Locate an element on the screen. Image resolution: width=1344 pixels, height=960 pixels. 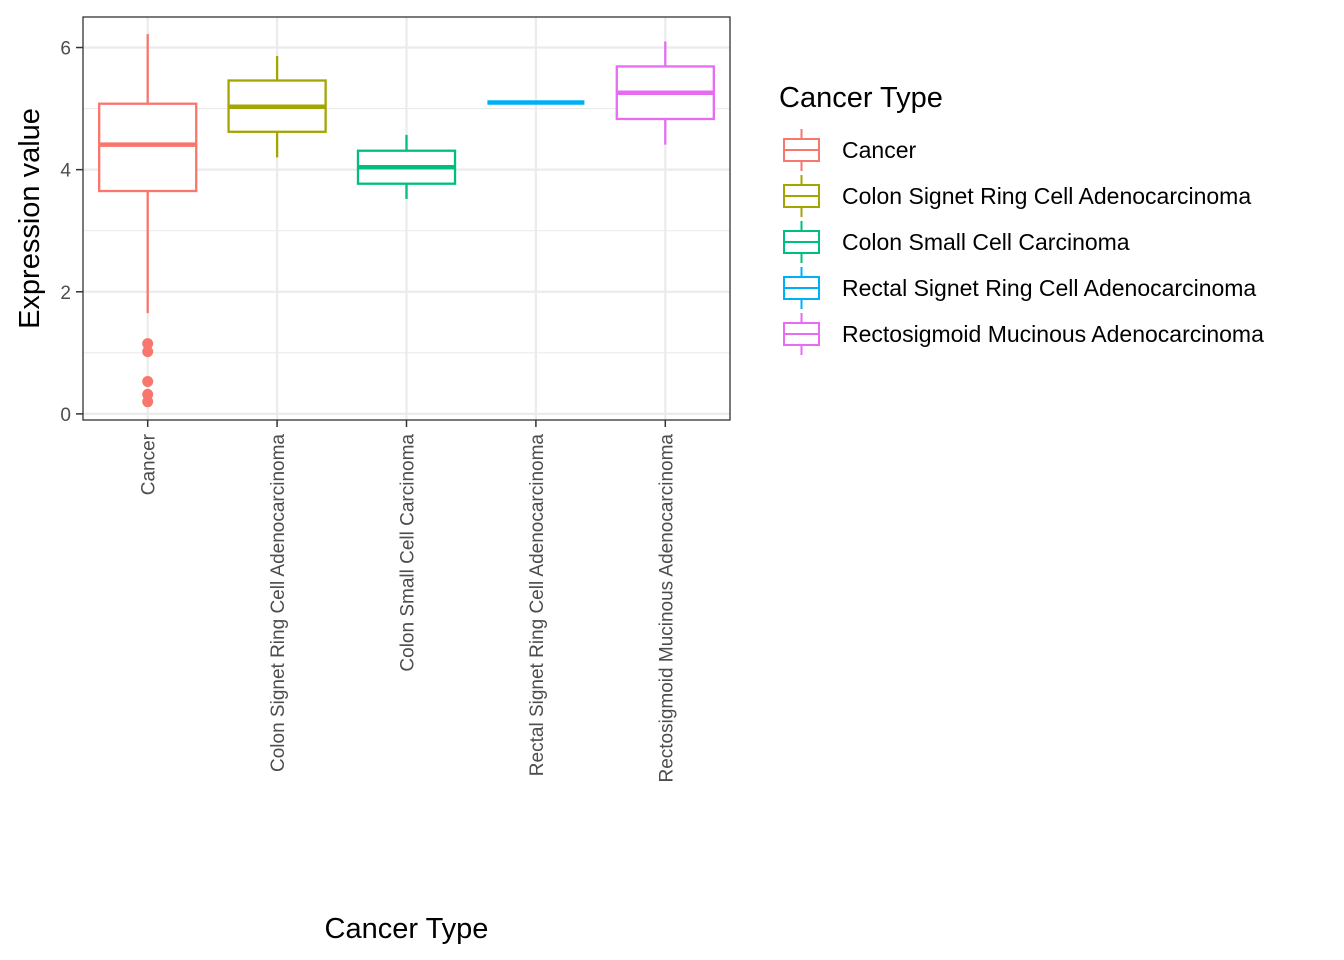
legend-item: Colon Small Cell Carcinoma is located at coordinates (956, 242).